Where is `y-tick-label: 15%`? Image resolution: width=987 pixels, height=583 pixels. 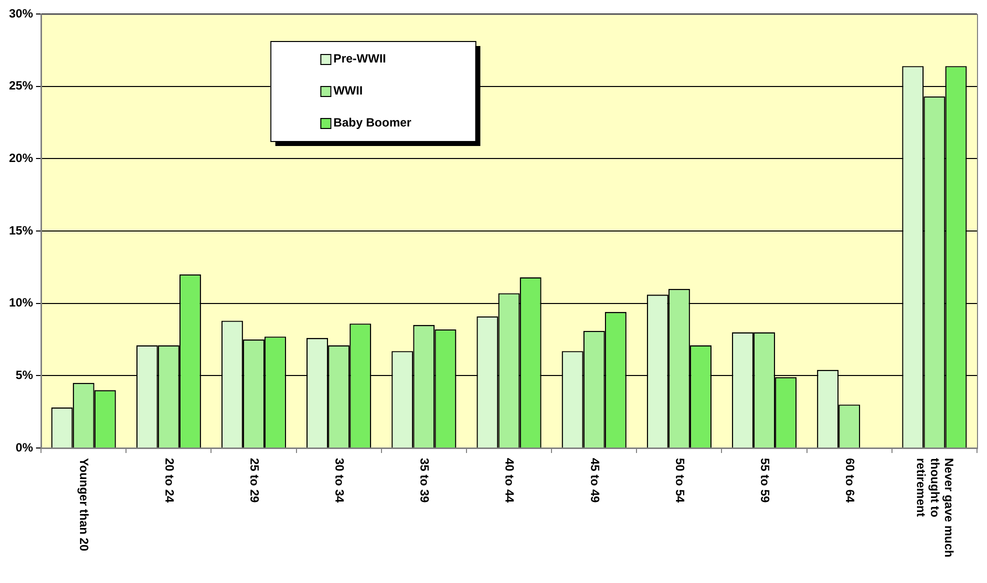
y-tick-label: 15% is located at coordinates (21, 230).